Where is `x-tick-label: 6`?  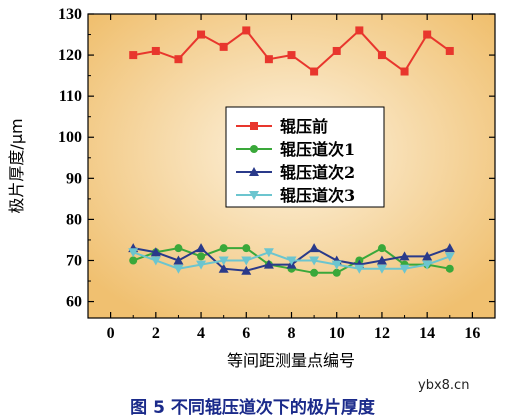 x-tick-label: 6 is located at coordinates (246, 333).